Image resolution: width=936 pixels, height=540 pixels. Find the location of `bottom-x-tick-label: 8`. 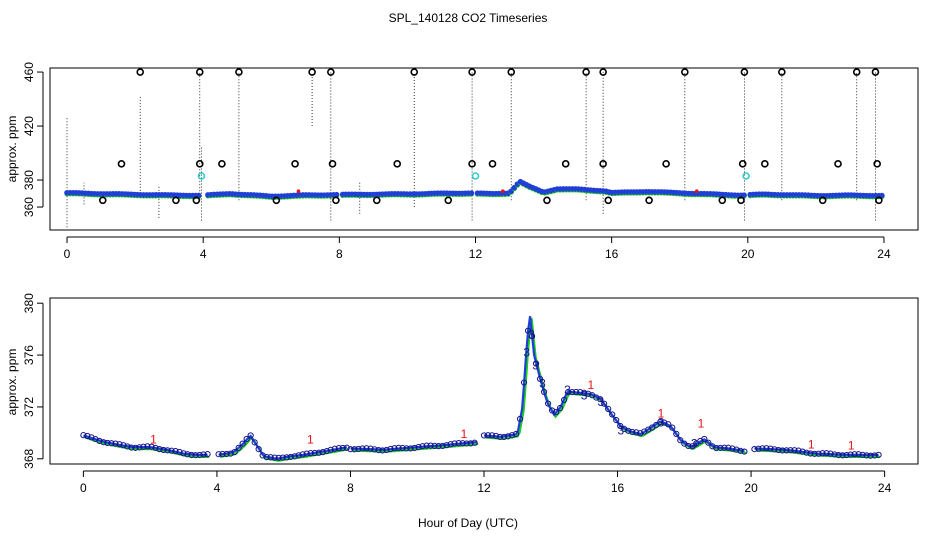

bottom-x-tick-label: 8 is located at coordinates (350, 488).